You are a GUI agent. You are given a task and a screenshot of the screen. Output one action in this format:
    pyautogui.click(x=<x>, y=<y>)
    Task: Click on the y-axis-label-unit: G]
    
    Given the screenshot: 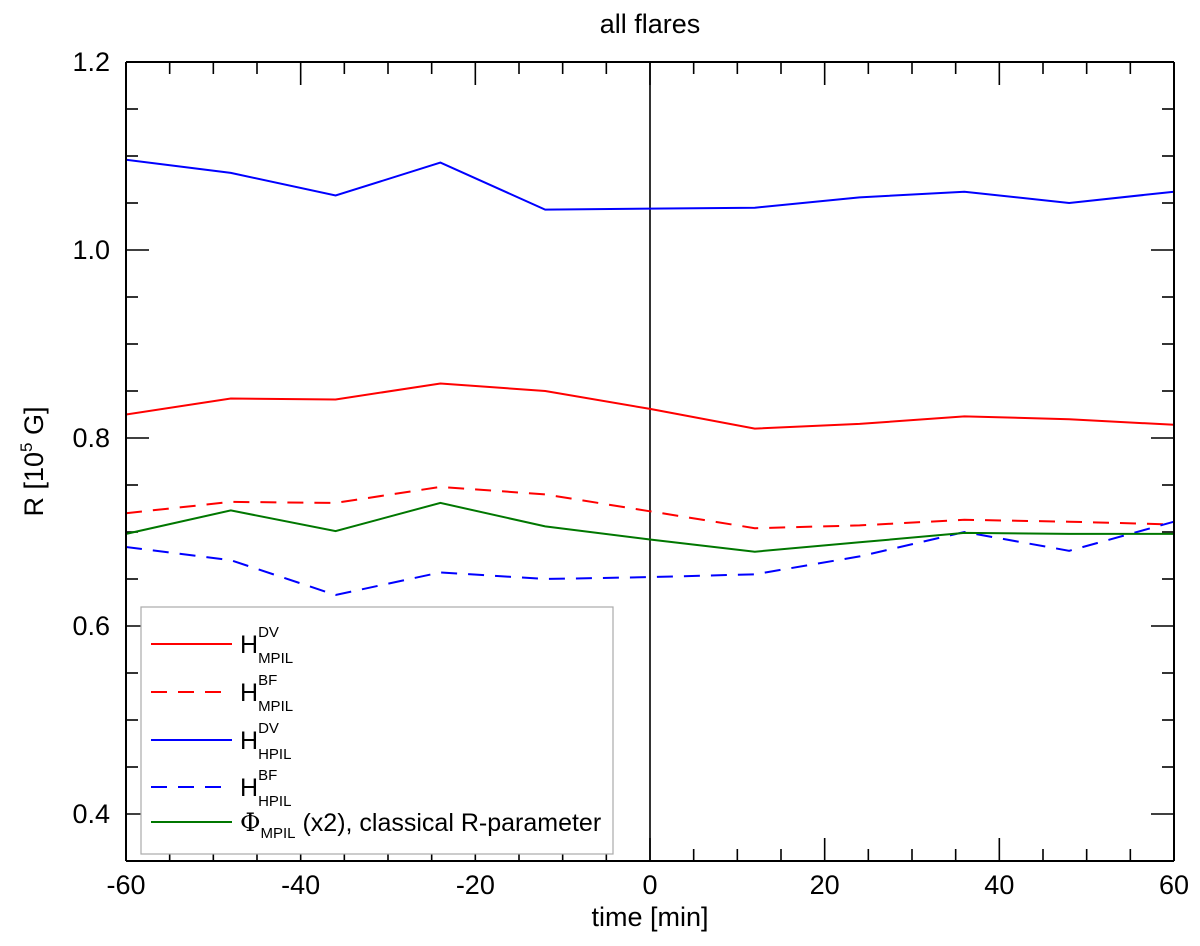 What is the action you would take?
    pyautogui.click(x=34, y=424)
    